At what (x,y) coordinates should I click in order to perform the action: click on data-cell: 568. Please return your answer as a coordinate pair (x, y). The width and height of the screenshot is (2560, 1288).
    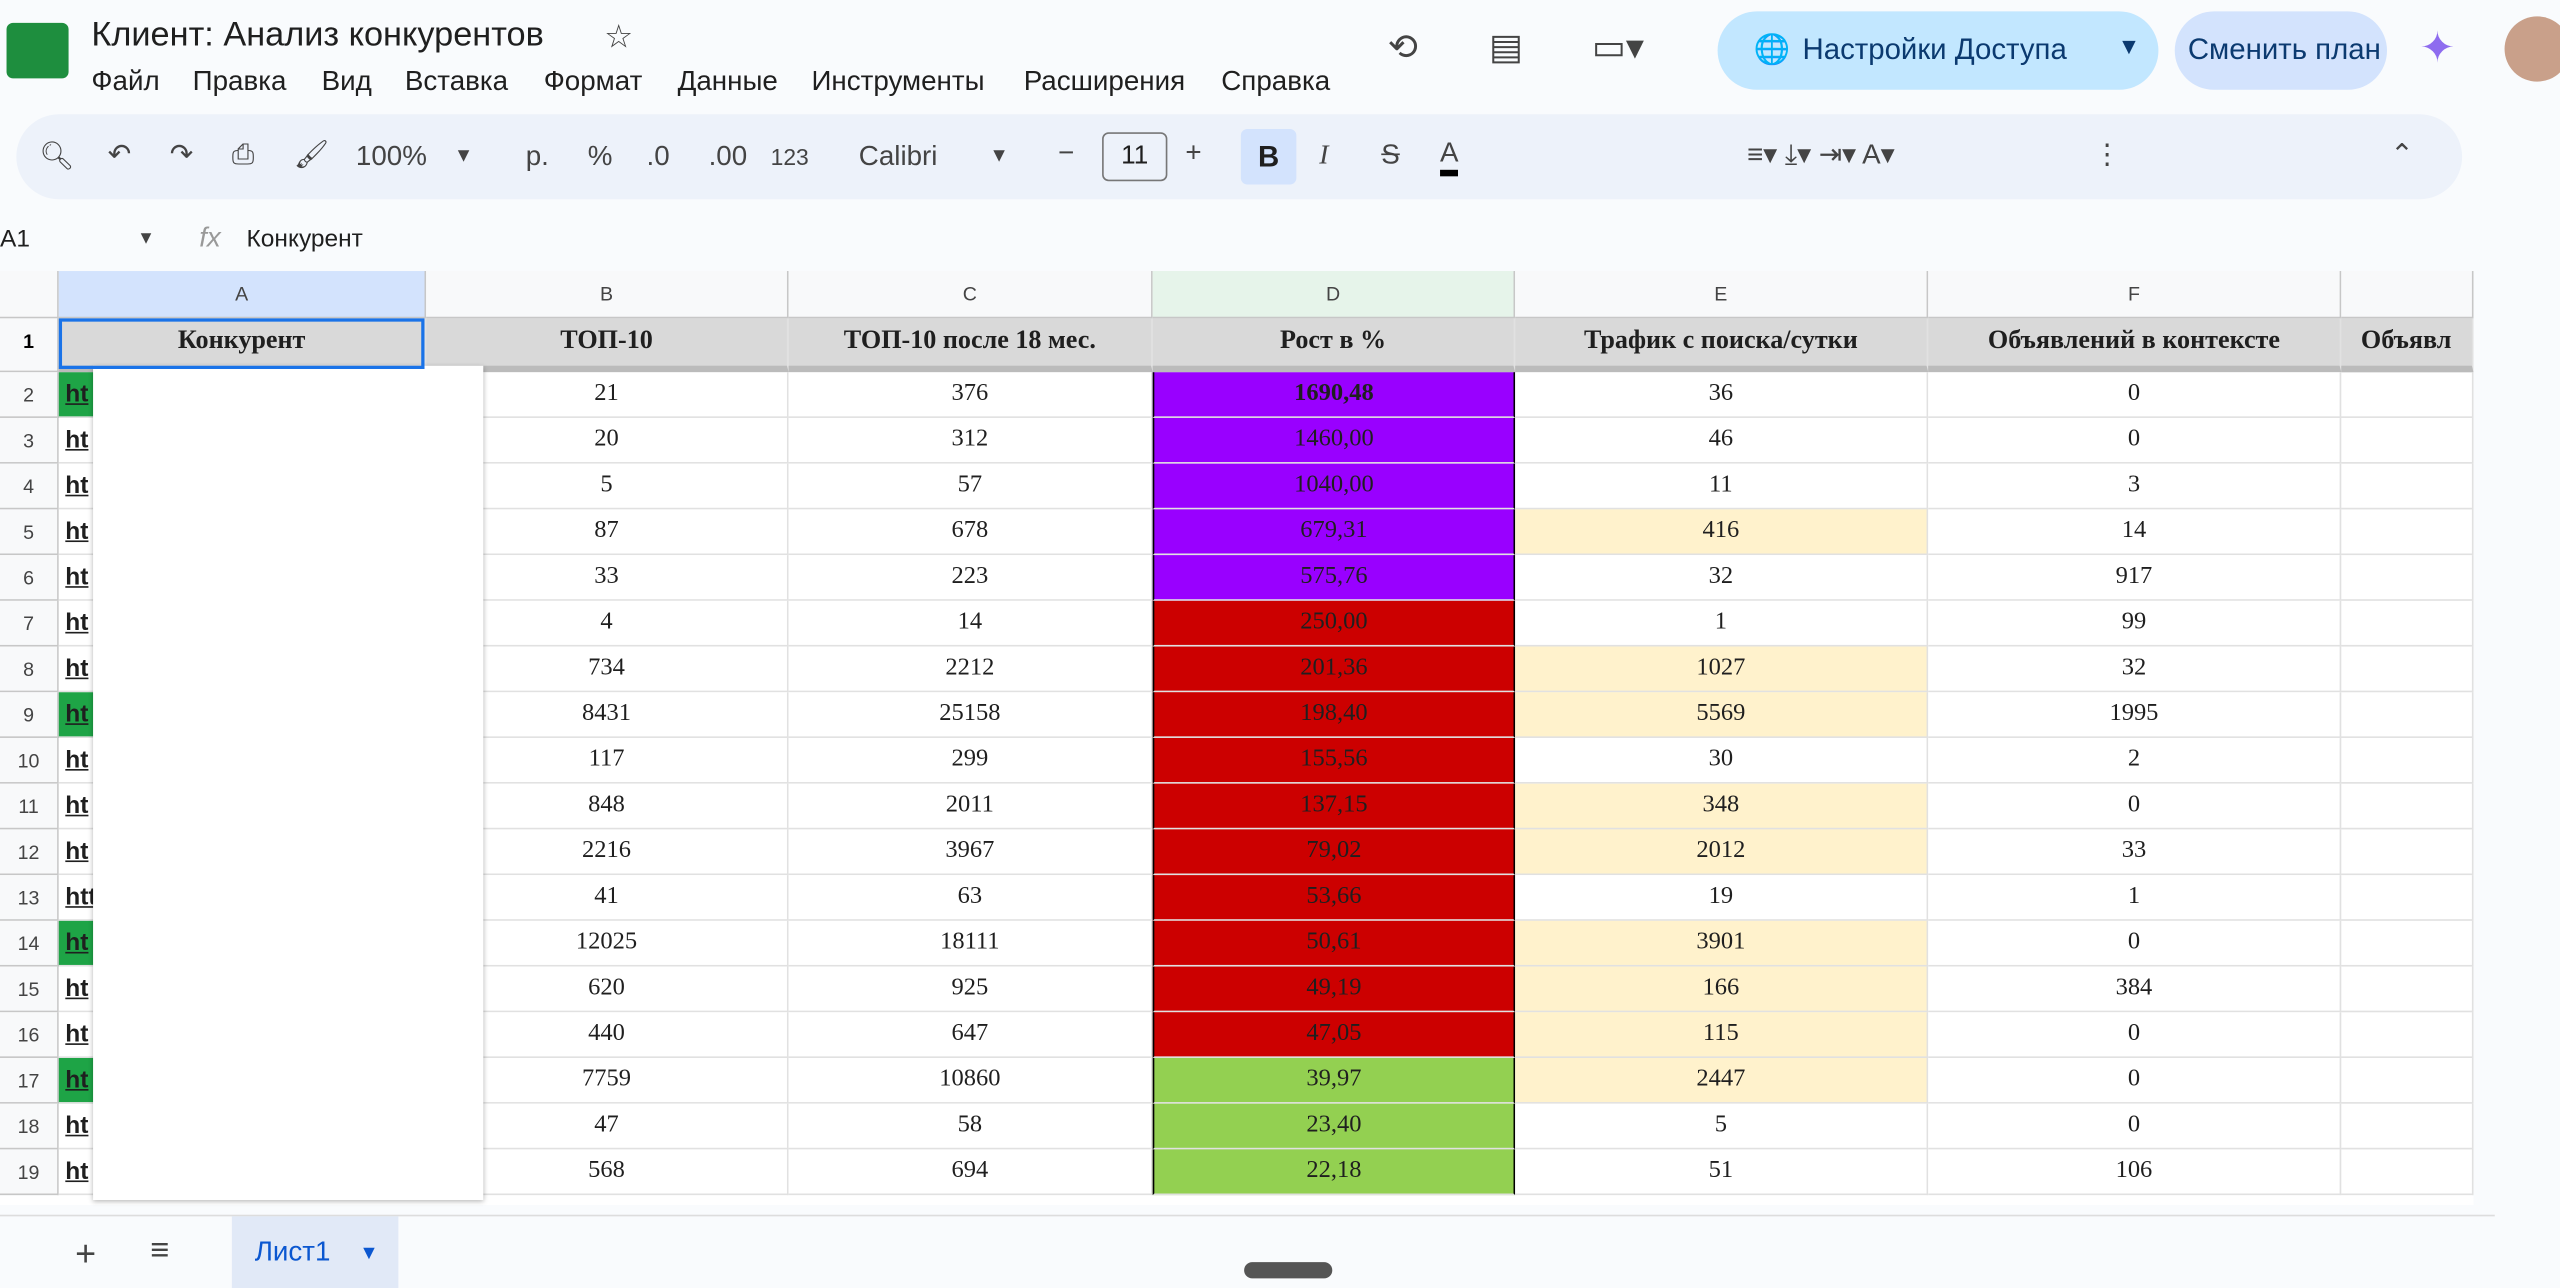
    Looking at the image, I should click on (607, 1172).